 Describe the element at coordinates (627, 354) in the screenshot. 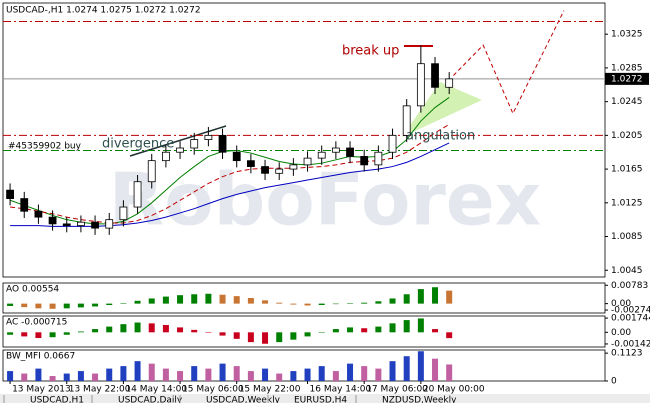

I see `y-tick-label: 0.1123` at that location.